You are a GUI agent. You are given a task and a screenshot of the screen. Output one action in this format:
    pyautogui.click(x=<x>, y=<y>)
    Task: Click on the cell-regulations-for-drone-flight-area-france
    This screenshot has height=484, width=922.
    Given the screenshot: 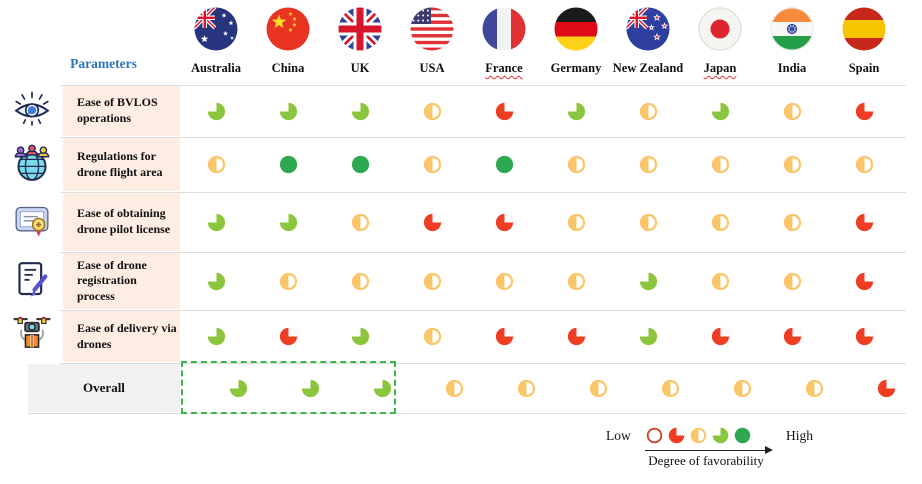 What is the action you would take?
    pyautogui.click(x=504, y=164)
    